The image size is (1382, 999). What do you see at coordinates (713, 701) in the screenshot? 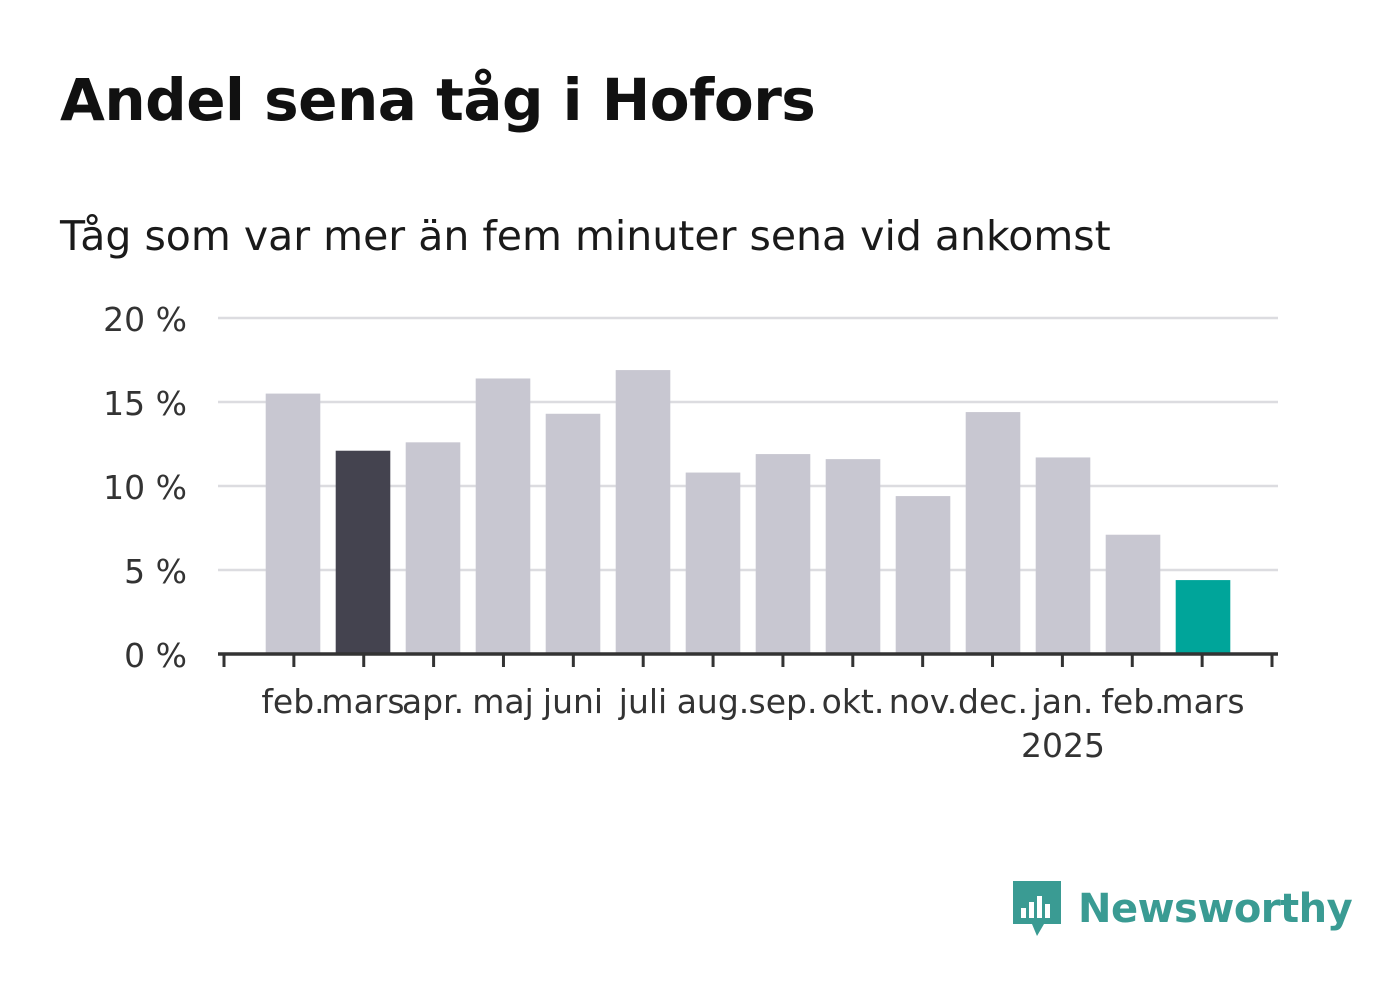
I see `x-tick-label: aug.` at bounding box center [713, 701].